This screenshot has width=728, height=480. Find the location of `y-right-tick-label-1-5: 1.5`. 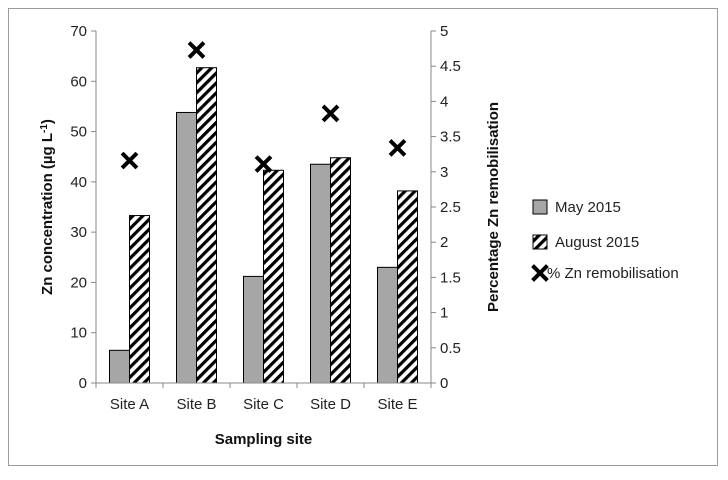

y-right-tick-label-1-5: 1.5 is located at coordinates (450, 277).